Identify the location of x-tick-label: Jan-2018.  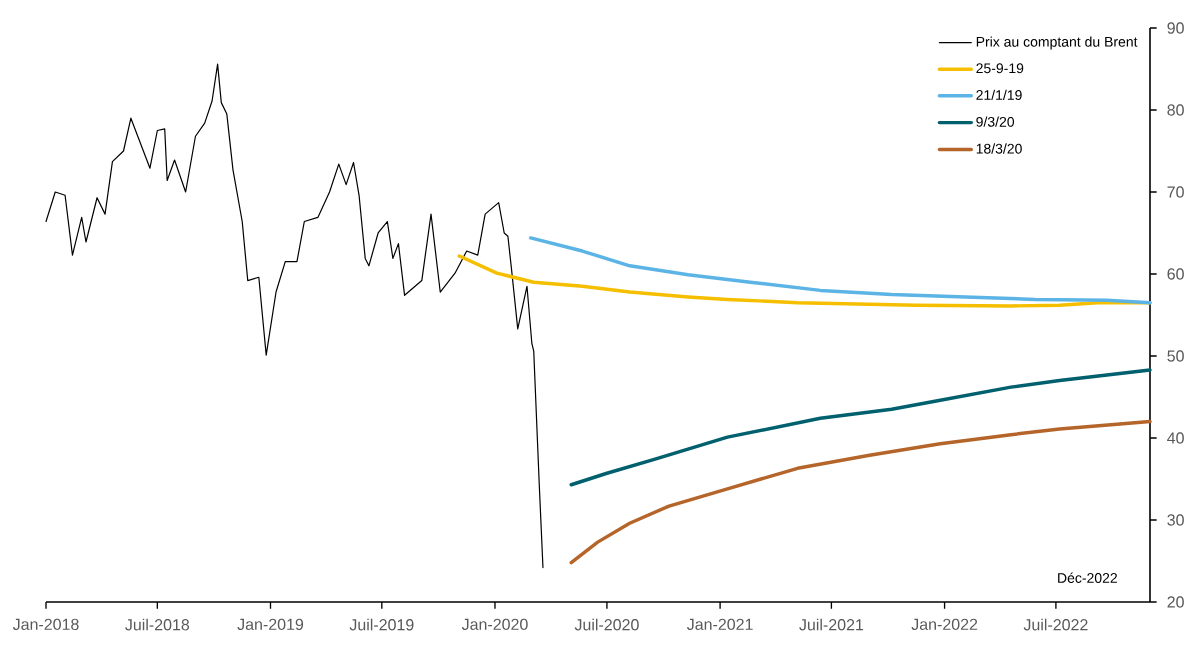
(45, 624).